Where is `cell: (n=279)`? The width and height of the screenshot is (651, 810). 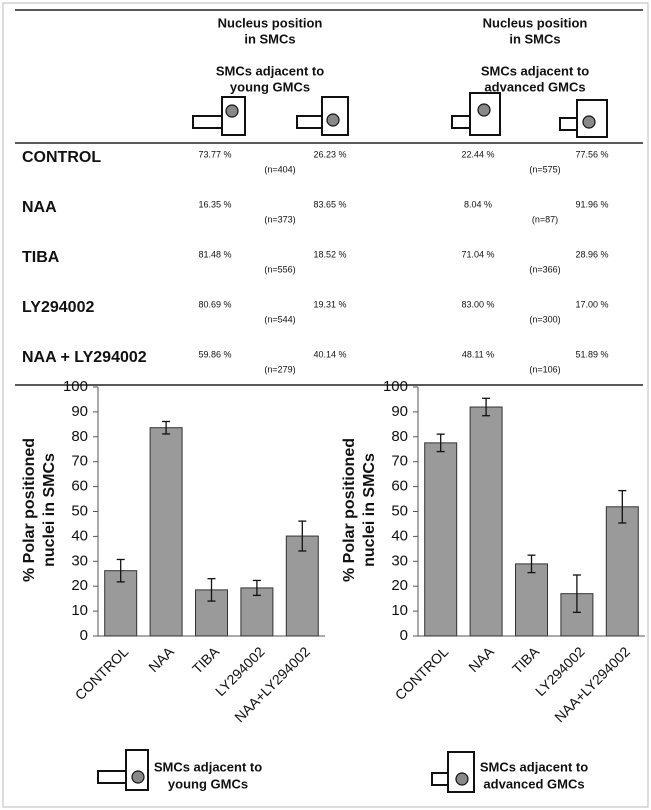 cell: (n=279) is located at coordinates (279, 369).